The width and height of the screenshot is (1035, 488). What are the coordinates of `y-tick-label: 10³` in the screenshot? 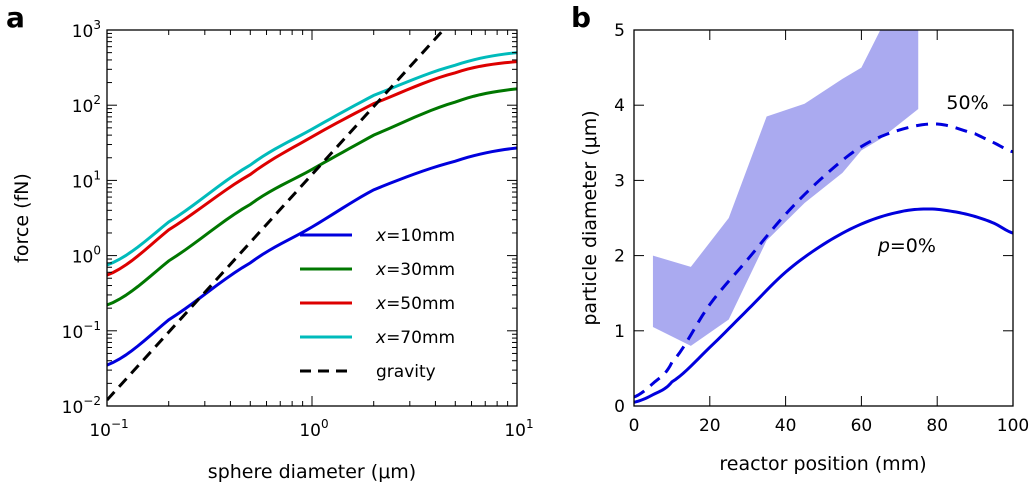 It's located at (86, 30).